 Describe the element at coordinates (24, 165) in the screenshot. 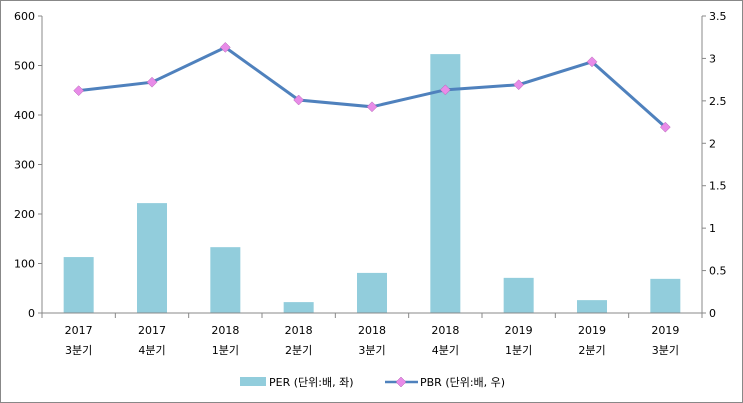

I see `left-tick-label: 300` at that location.